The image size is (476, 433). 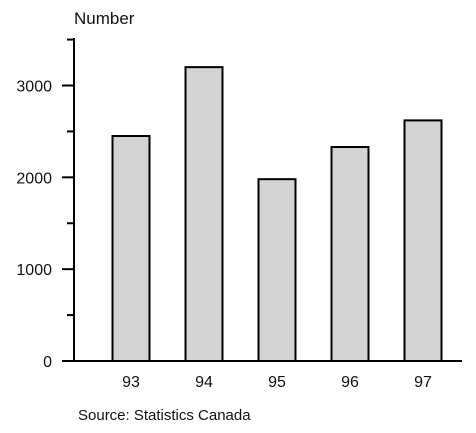 I want to click on x-ticks-group: 93 94 95 96 97, so click(x=277, y=382).